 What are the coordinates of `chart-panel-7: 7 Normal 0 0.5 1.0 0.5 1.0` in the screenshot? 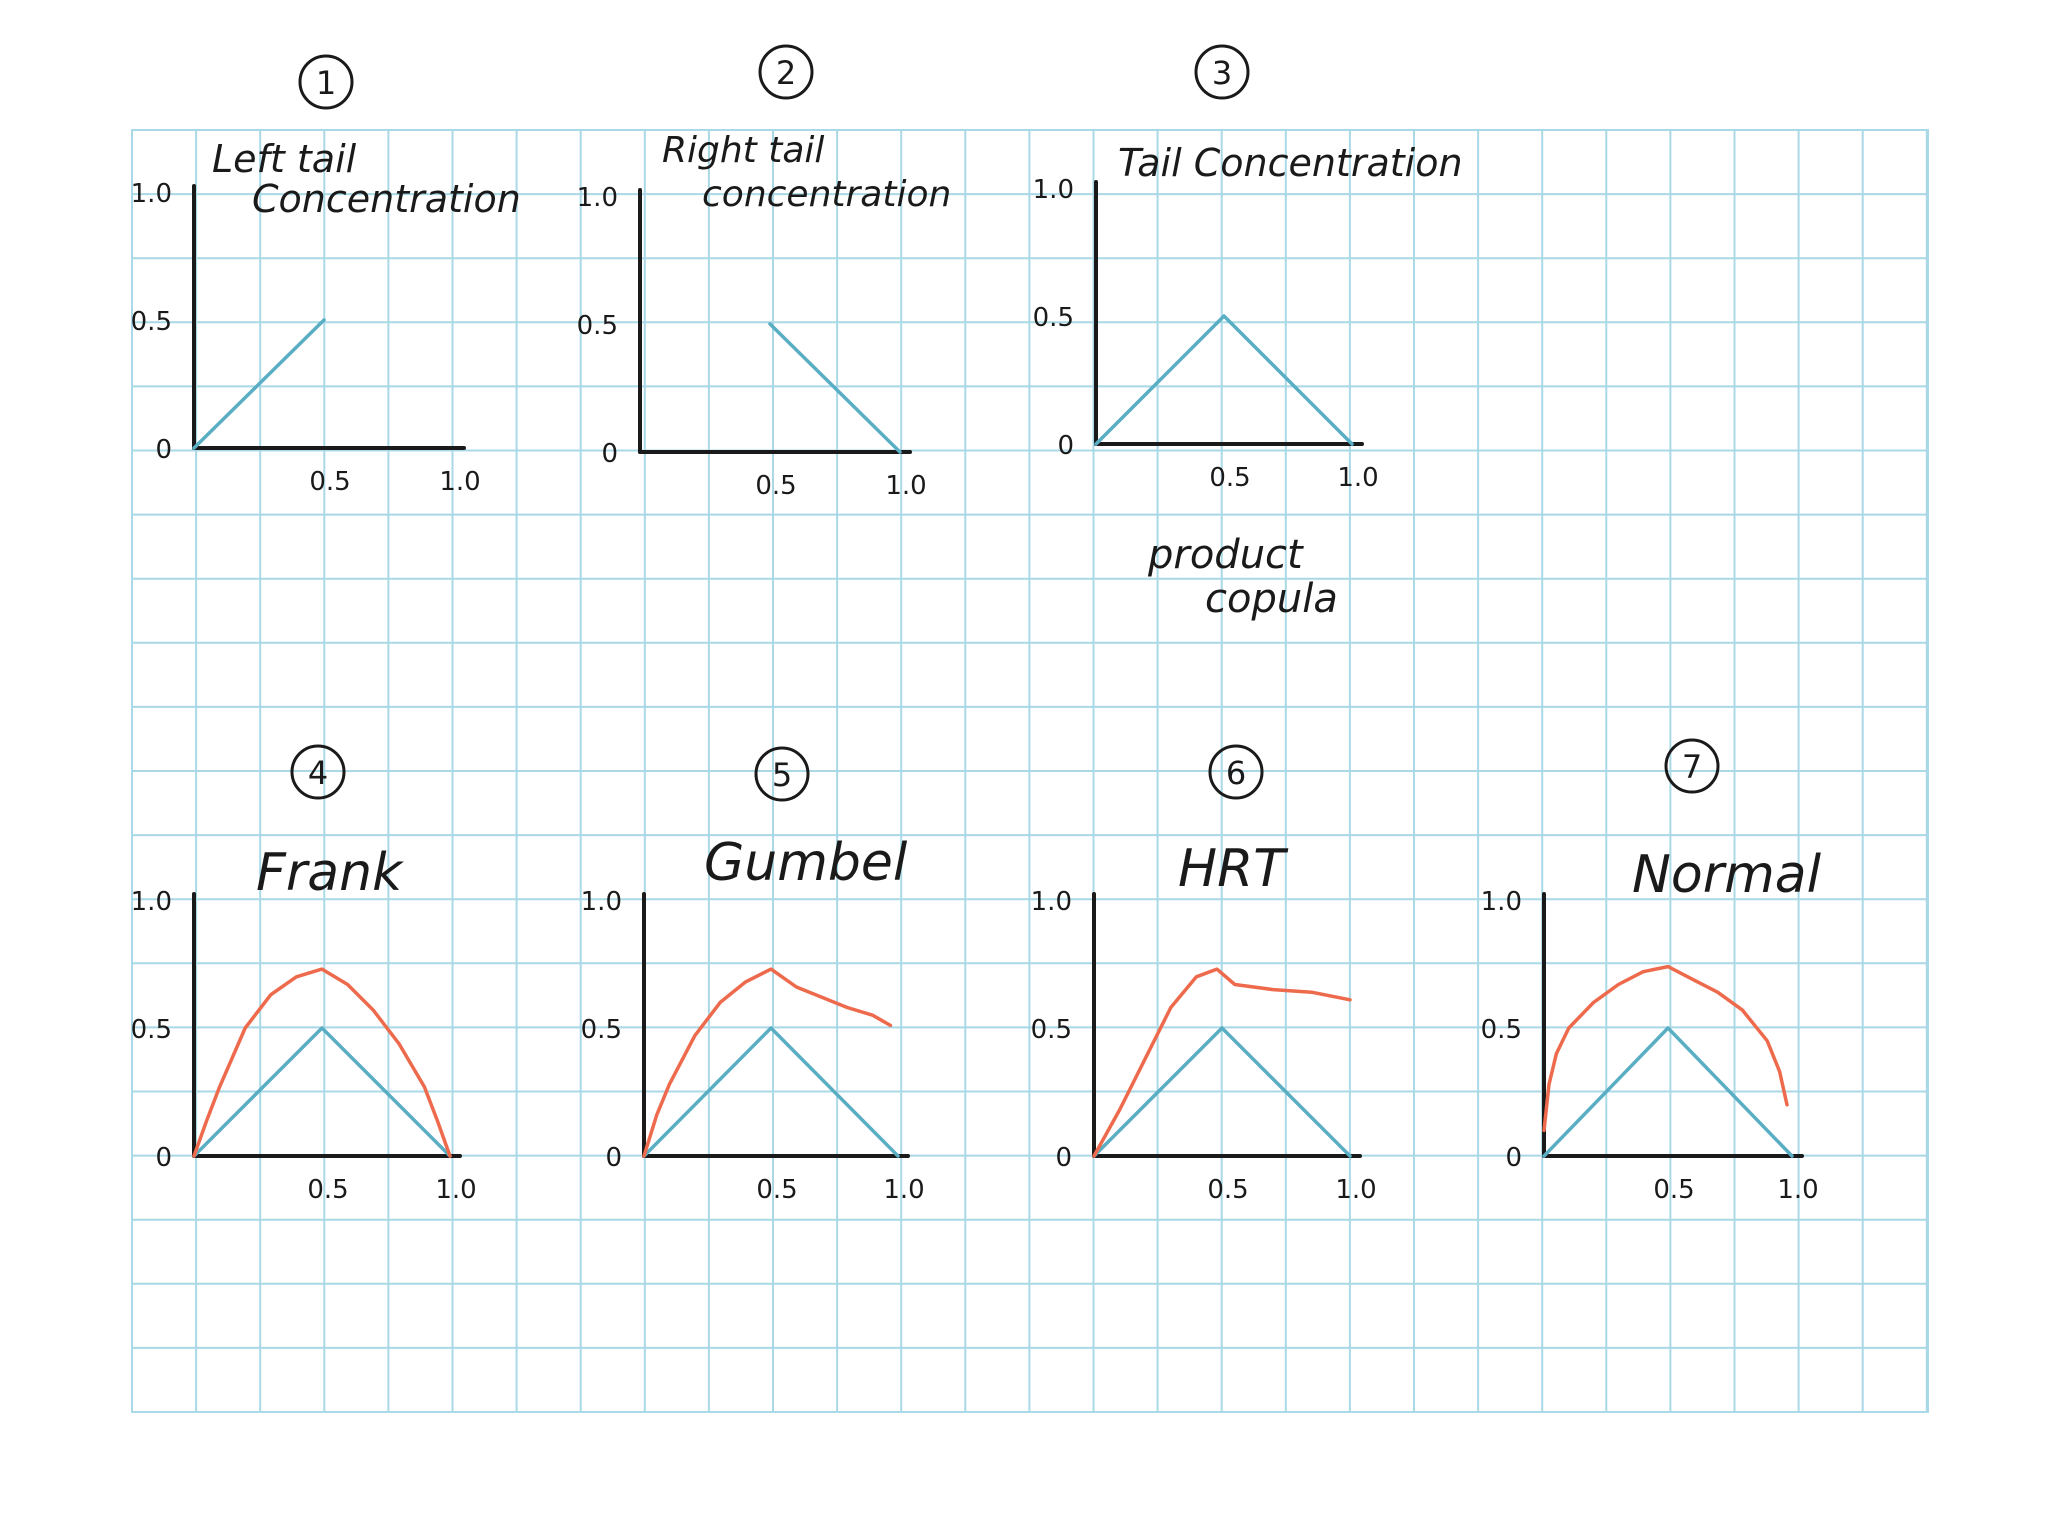 It's located at (1651, 971).